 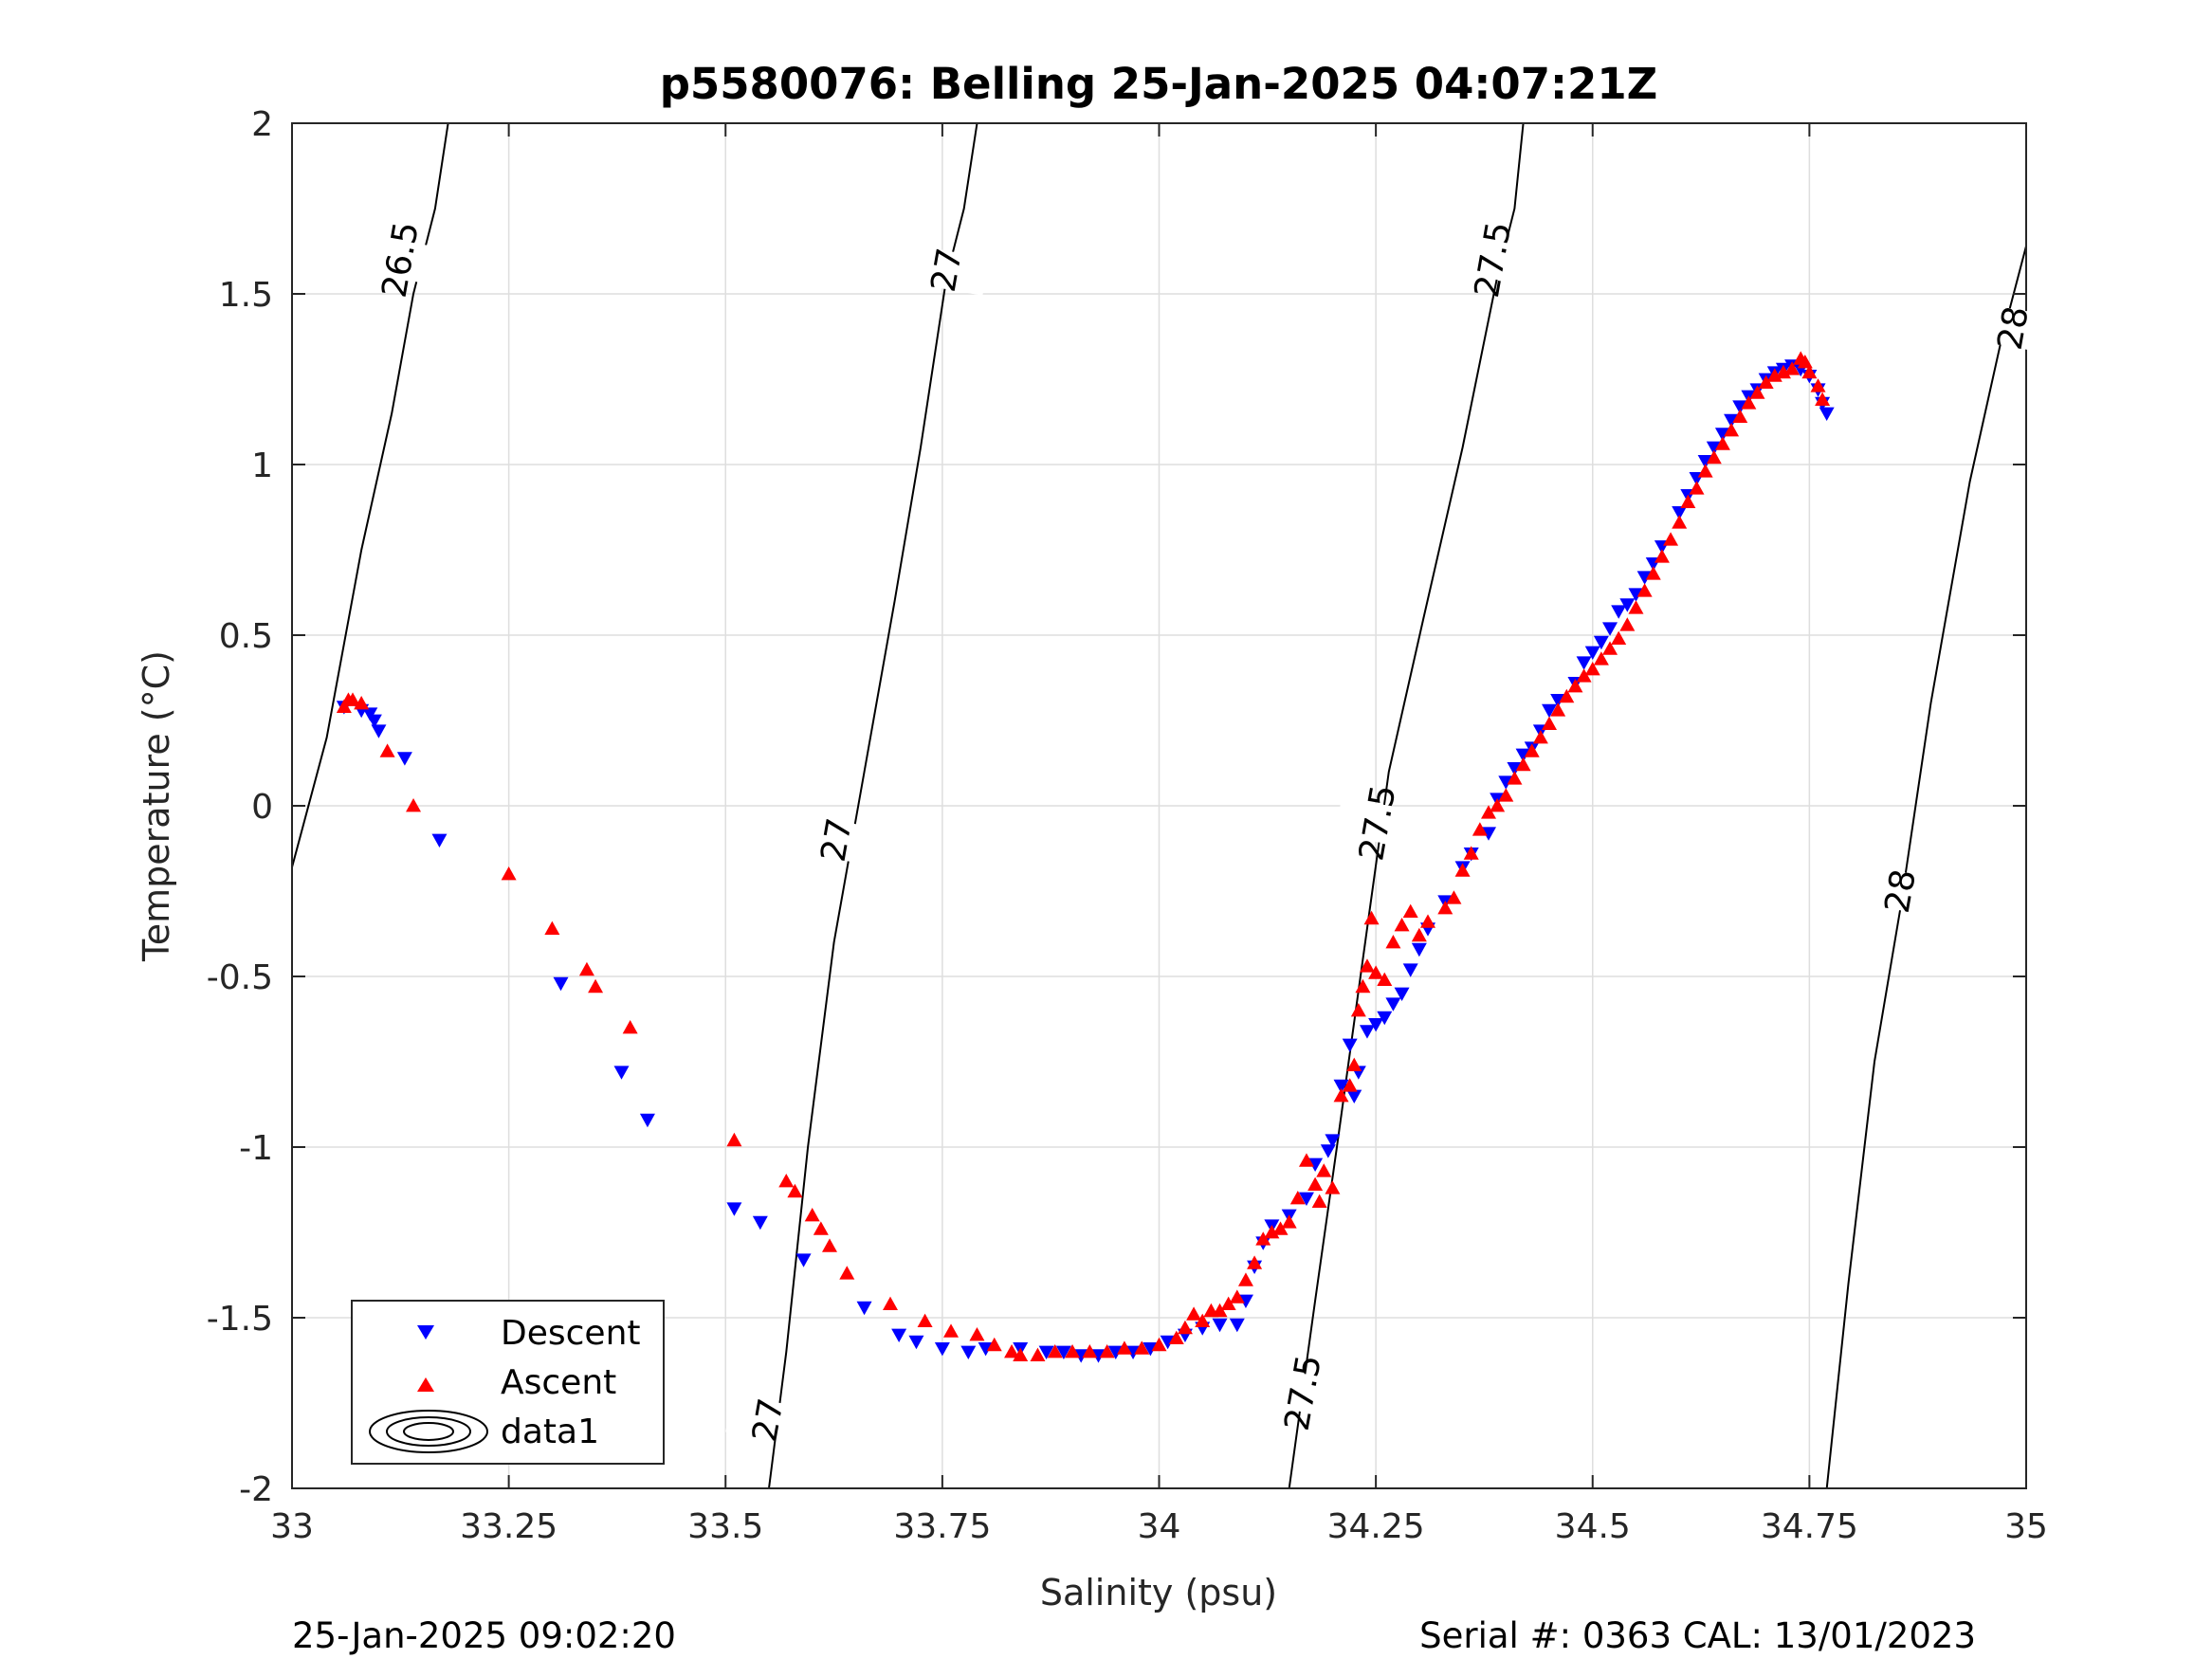 I want to click on legend-descent-marker, so click(x=425, y=1332).